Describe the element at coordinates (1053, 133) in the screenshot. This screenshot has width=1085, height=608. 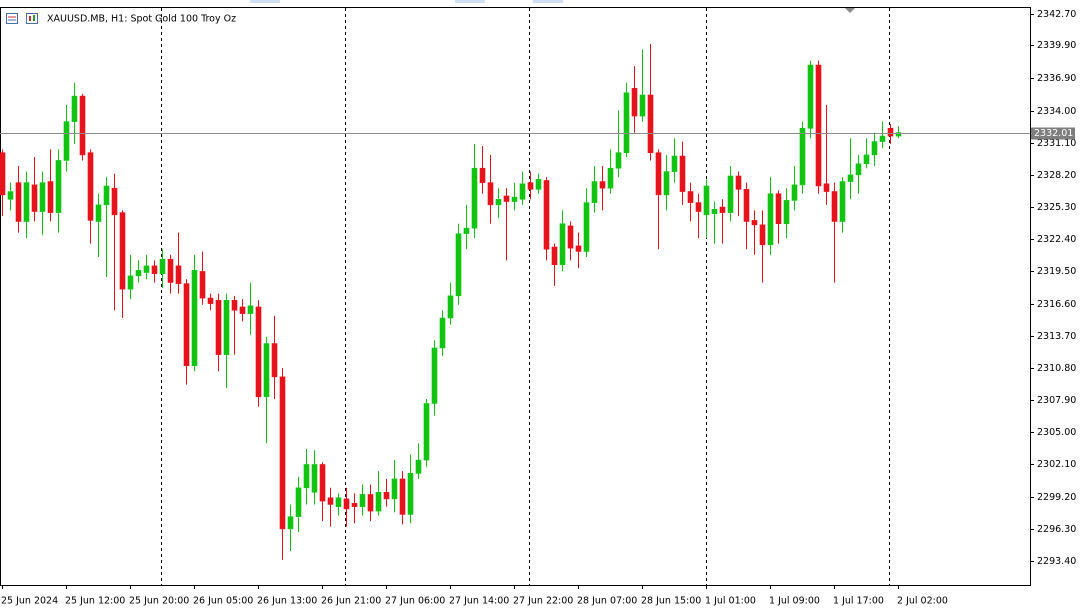
I see `last-price-label: 2332.01` at that location.